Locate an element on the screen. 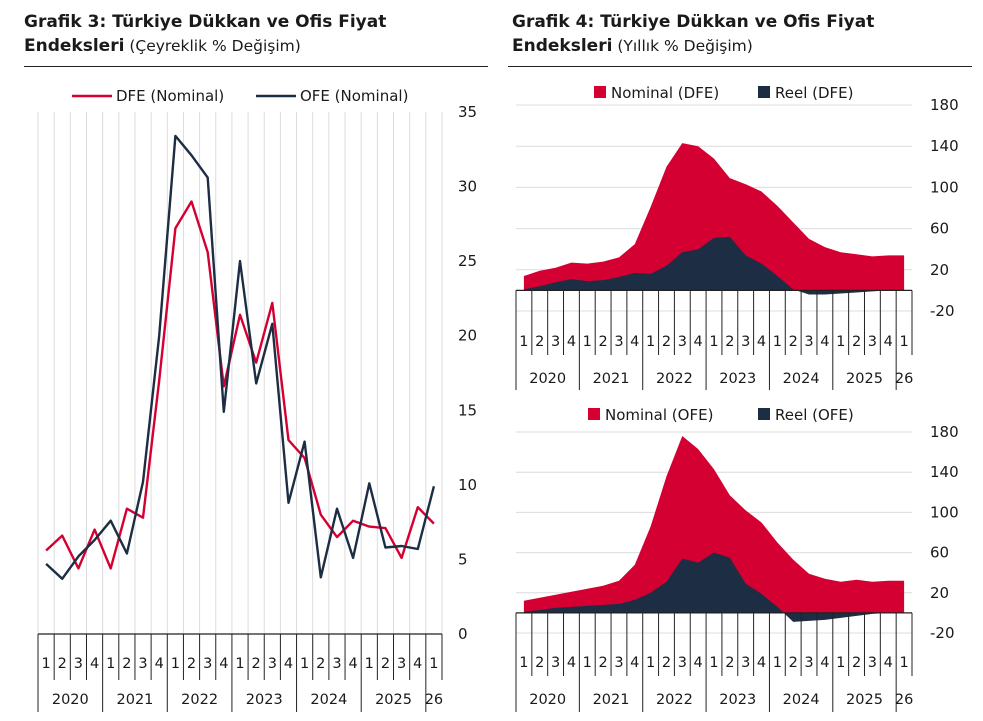 The width and height of the screenshot is (983, 721). ofe-year-label: 2020 is located at coordinates (547, 700).